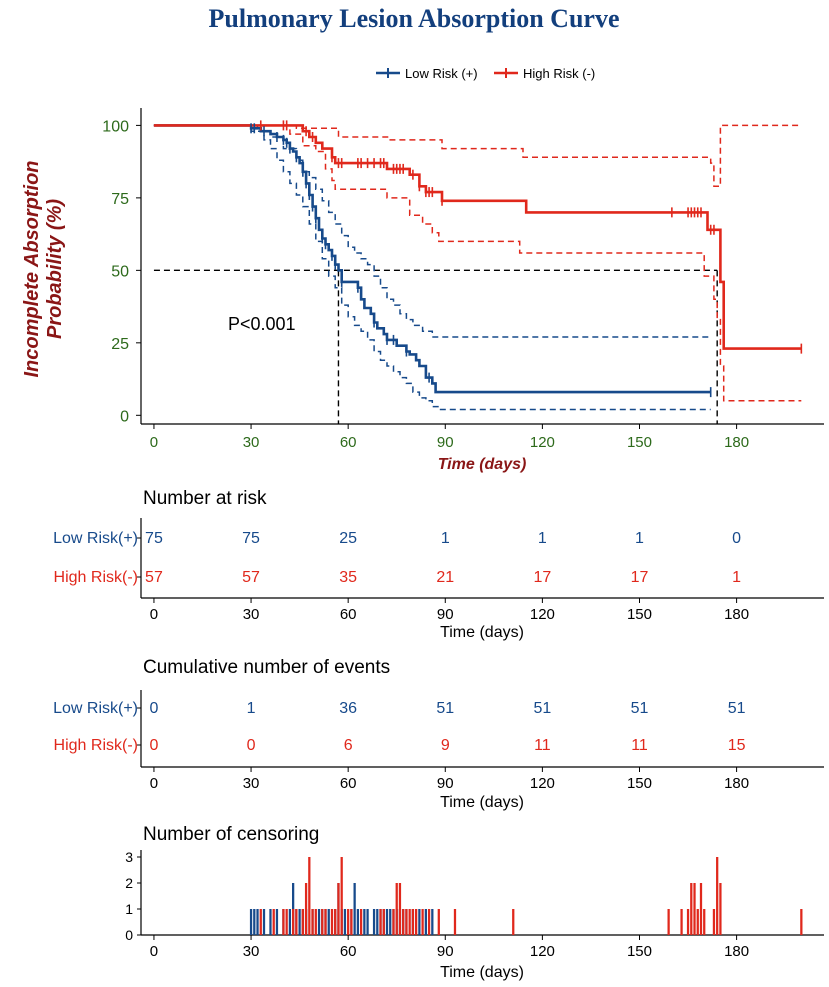  Describe the element at coordinates (88, 745) in the screenshot. I see `events-row-high-name: High Risk` at that location.